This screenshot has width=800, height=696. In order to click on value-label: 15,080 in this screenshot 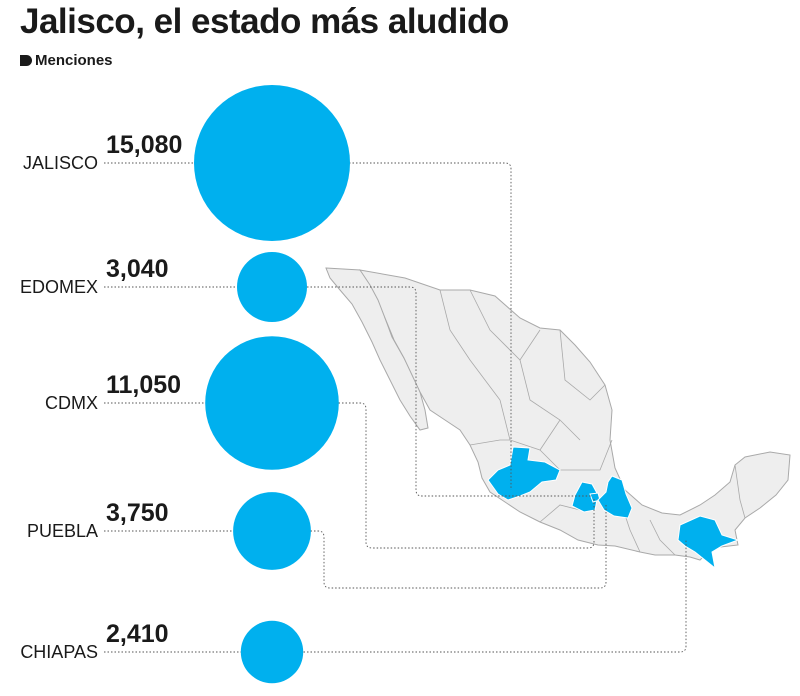, I will do `click(144, 145)`.